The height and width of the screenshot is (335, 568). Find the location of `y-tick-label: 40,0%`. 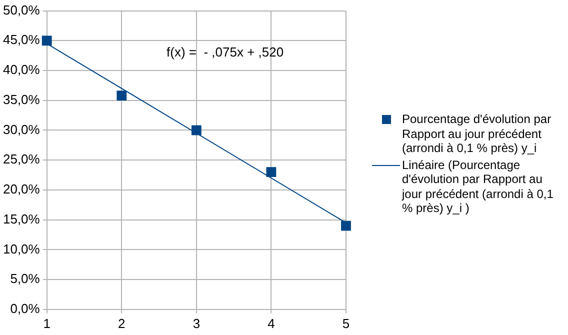

y-tick-label: 40,0% is located at coordinates (21, 70).